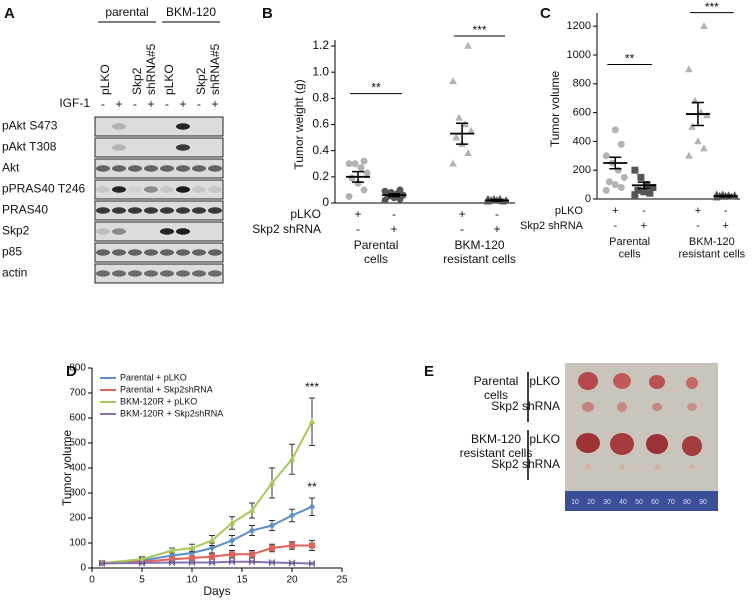 The image size is (756, 607). I want to click on panel-letter: C, so click(545, 13).